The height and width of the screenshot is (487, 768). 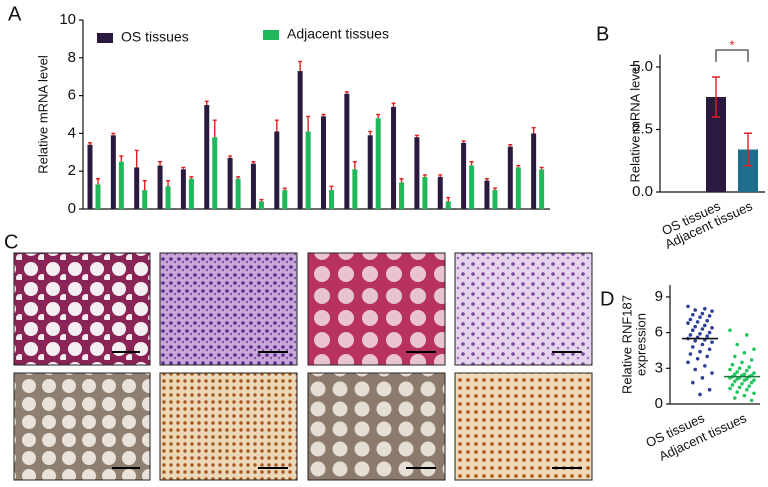 I want to click on y-tick-label: 2, so click(x=72, y=170).